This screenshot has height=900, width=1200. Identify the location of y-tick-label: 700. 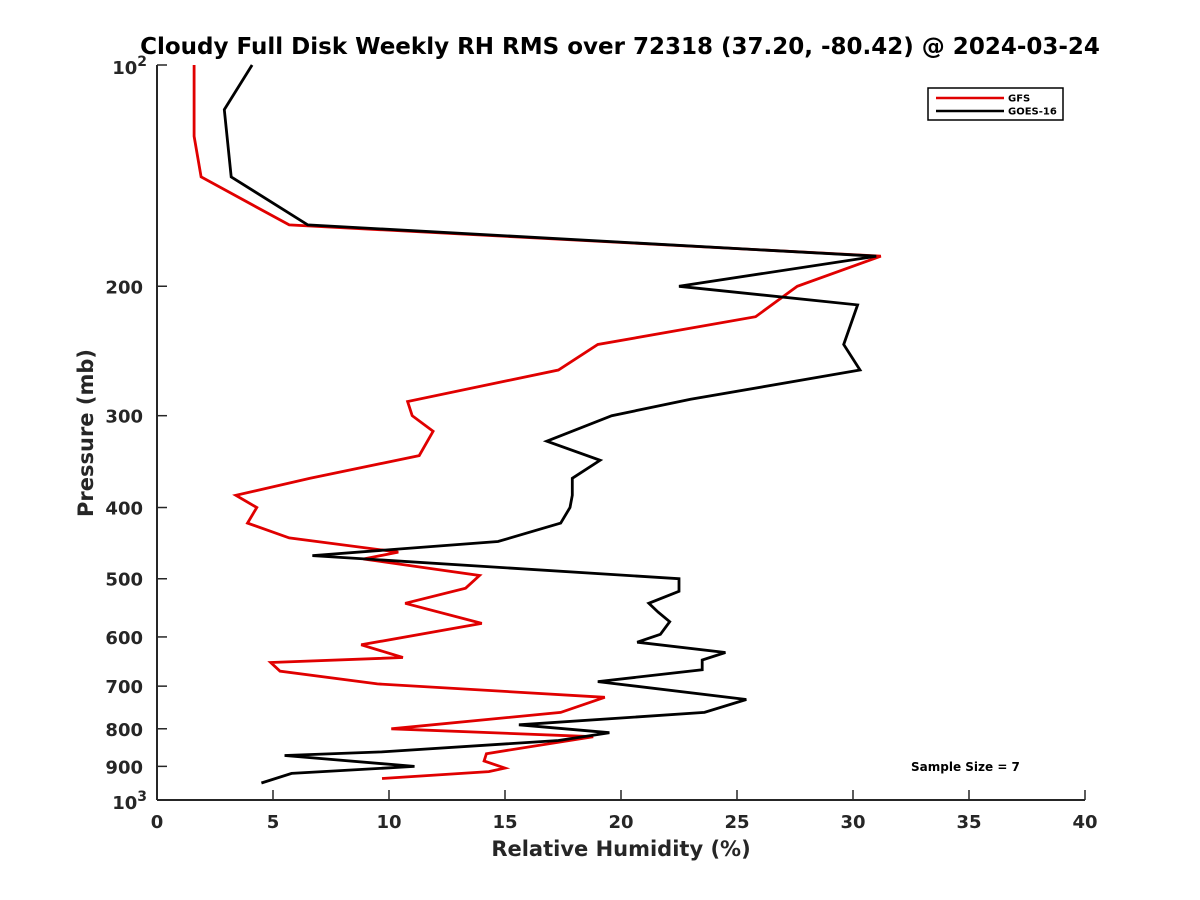
(124, 687).